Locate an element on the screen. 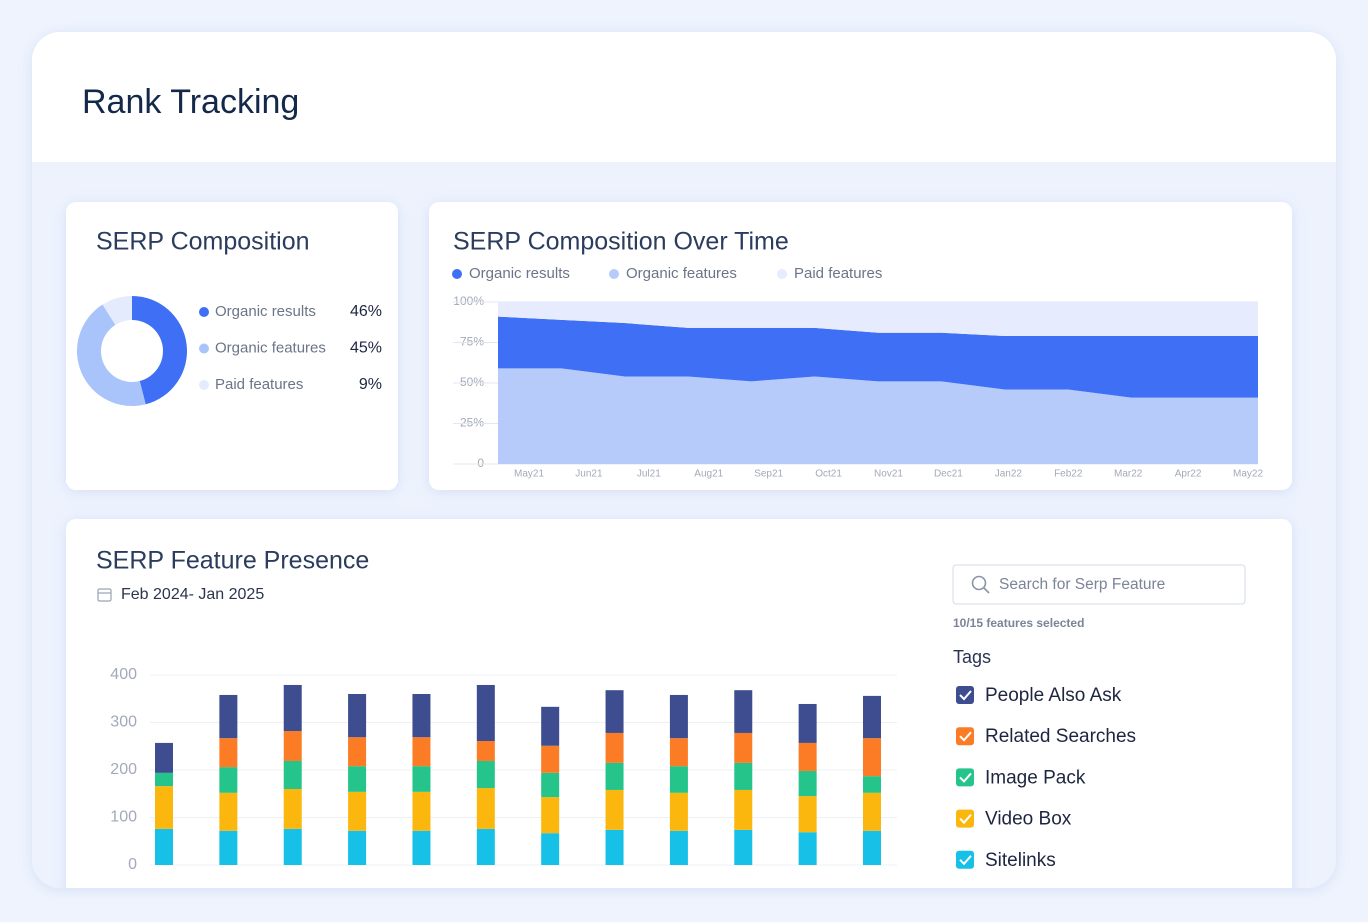 The image size is (1368, 922). x-tick-label: Jul21 is located at coordinates (649, 474).